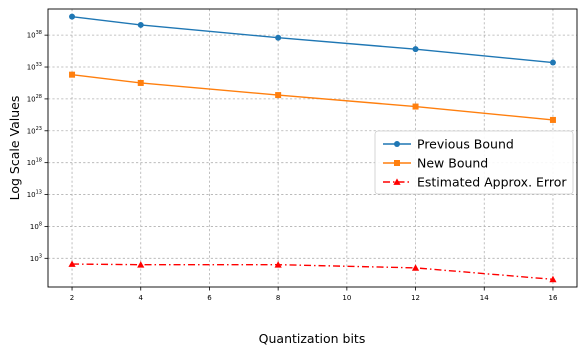 This screenshot has height=346, width=584. Describe the element at coordinates (465, 144) in the screenshot. I see `legend-label: Previous Bound` at that location.